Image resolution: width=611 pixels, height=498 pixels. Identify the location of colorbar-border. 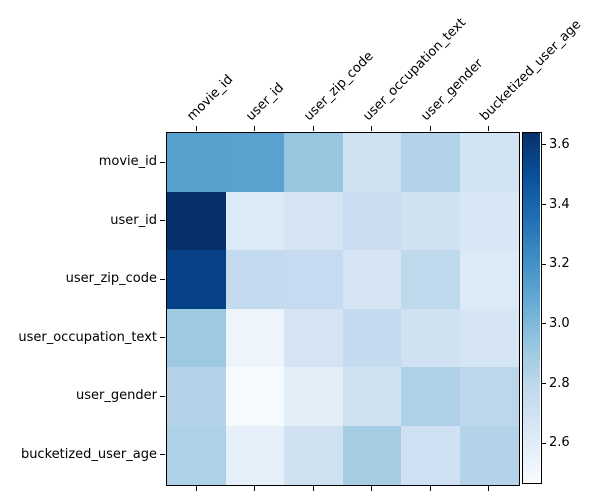
(531, 307).